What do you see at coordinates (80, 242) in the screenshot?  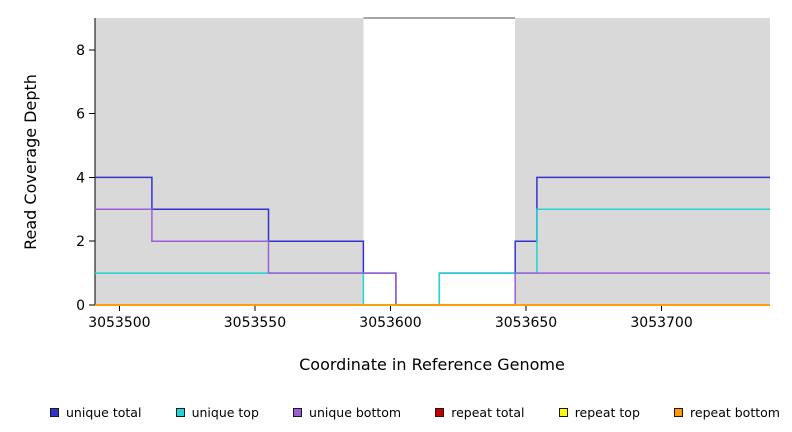 I see `y-tick-label: 2` at bounding box center [80, 242].